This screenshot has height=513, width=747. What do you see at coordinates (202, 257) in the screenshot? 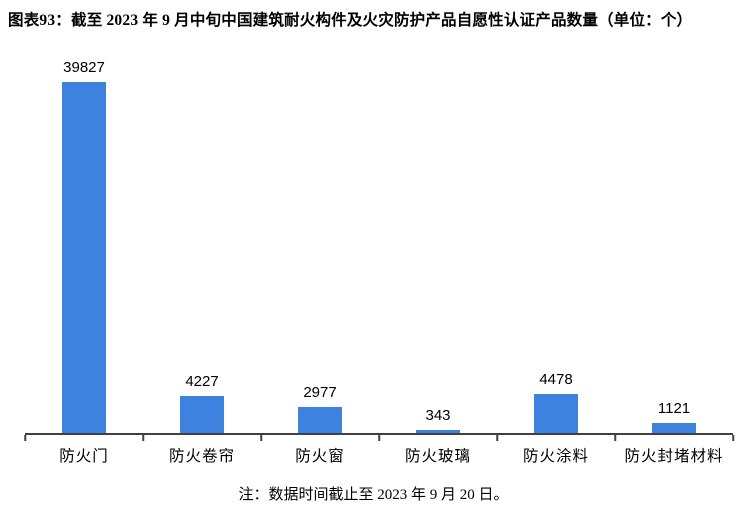
I see `bar-category: 4227` at bounding box center [202, 257].